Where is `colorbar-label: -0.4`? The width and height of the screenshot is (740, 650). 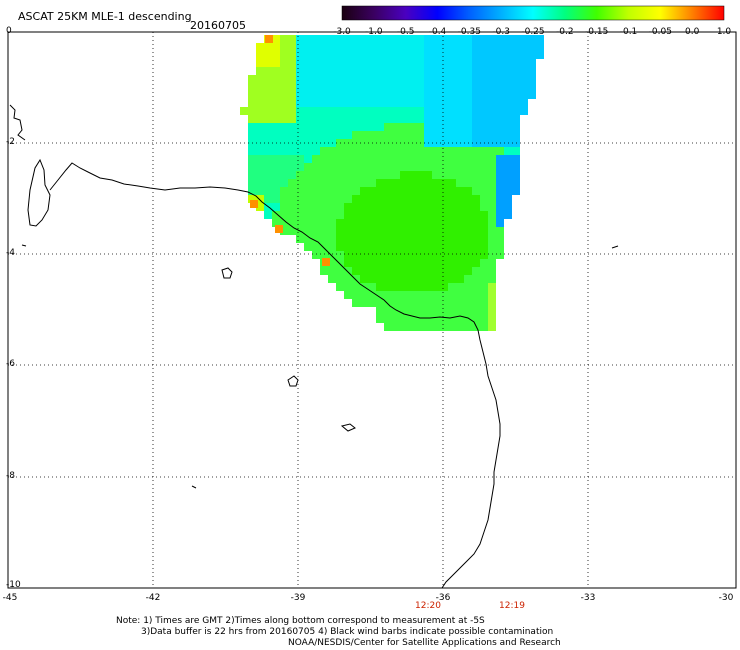 colorbar-label: -0.4 is located at coordinates (437, 32).